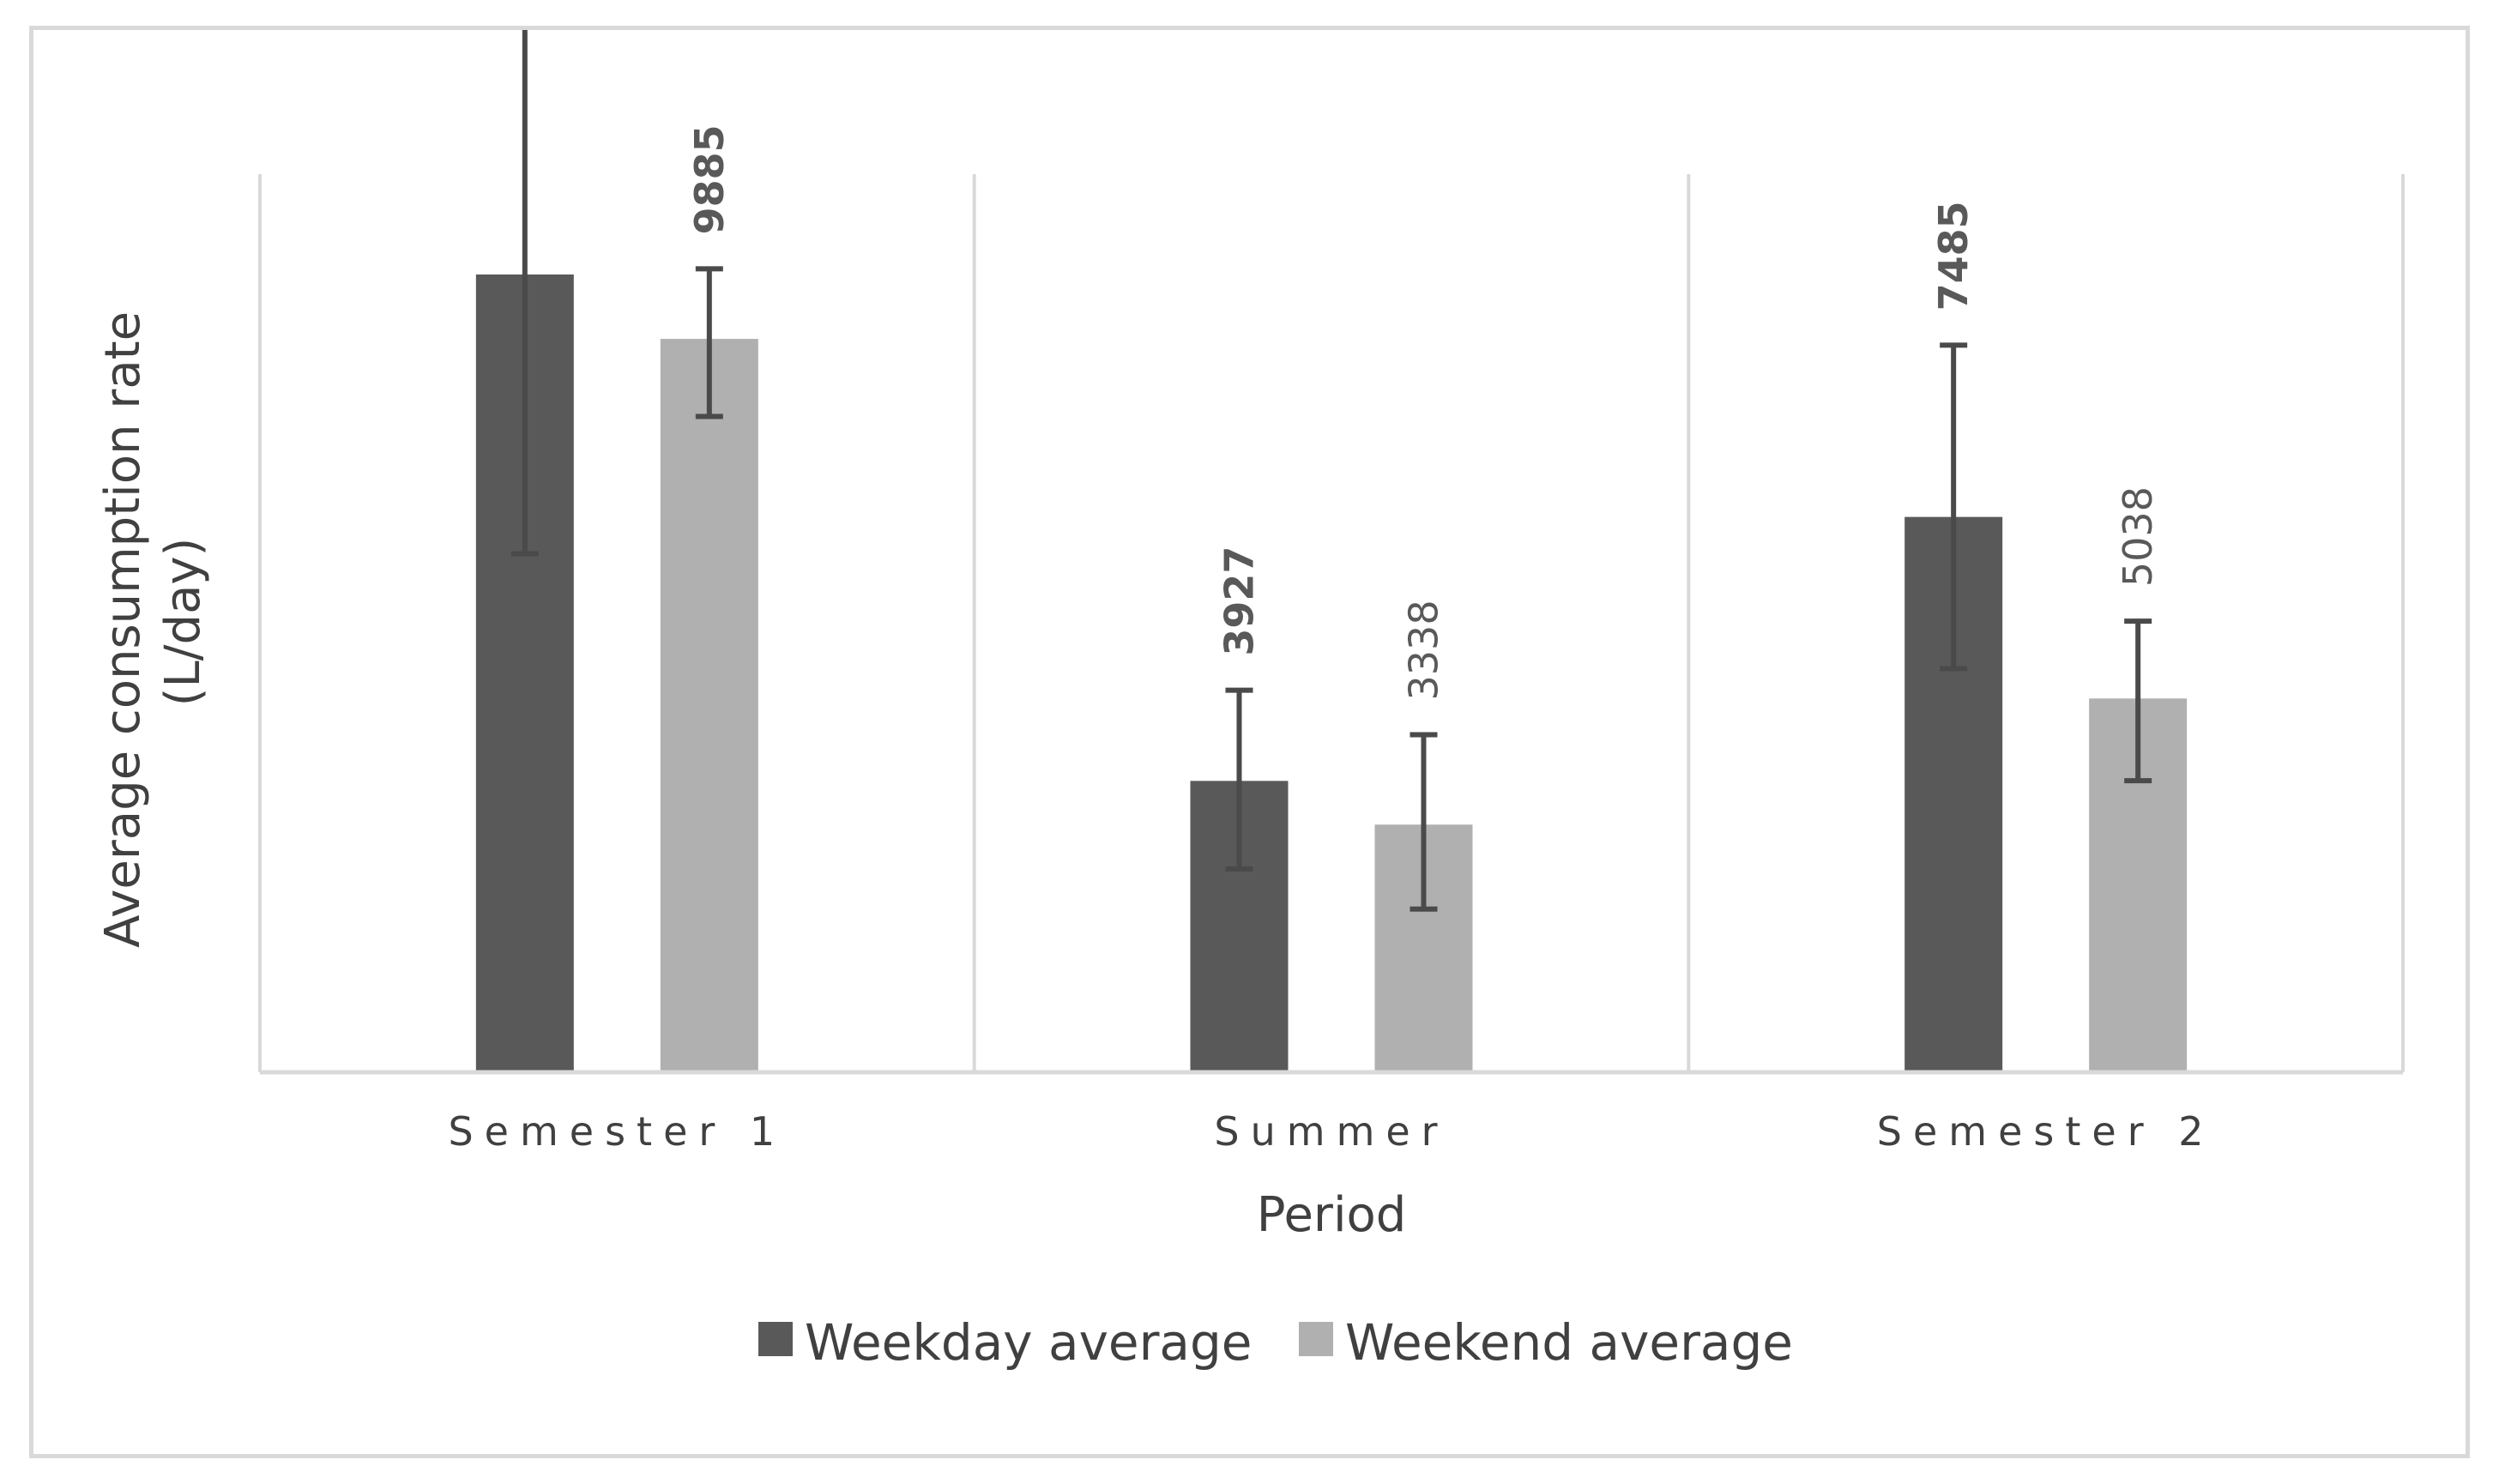 Image resolution: width=2499 pixels, height=1484 pixels. What do you see at coordinates (153, 622) in the screenshot?
I see `y-axis-title: Average consumption rate (L/day)` at bounding box center [153, 622].